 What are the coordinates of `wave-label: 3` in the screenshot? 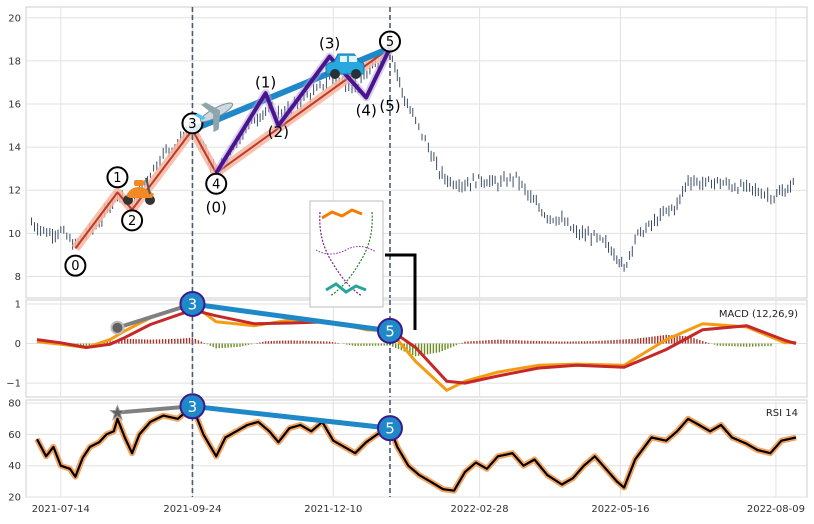 It's located at (192, 124).